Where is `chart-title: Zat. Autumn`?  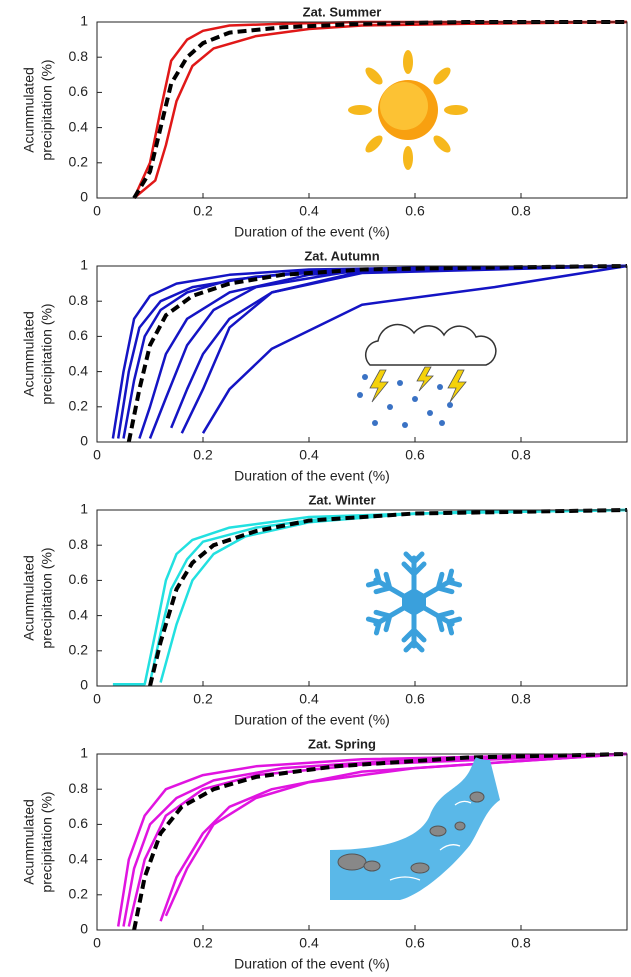
chart-title: Zat. Autumn is located at coordinates (341, 255).